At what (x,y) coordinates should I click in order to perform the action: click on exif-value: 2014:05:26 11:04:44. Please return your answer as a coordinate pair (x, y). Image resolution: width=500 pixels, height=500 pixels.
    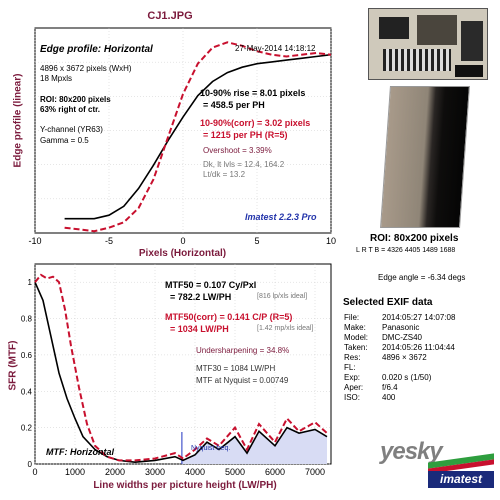
    Looking at the image, I should click on (418, 347).